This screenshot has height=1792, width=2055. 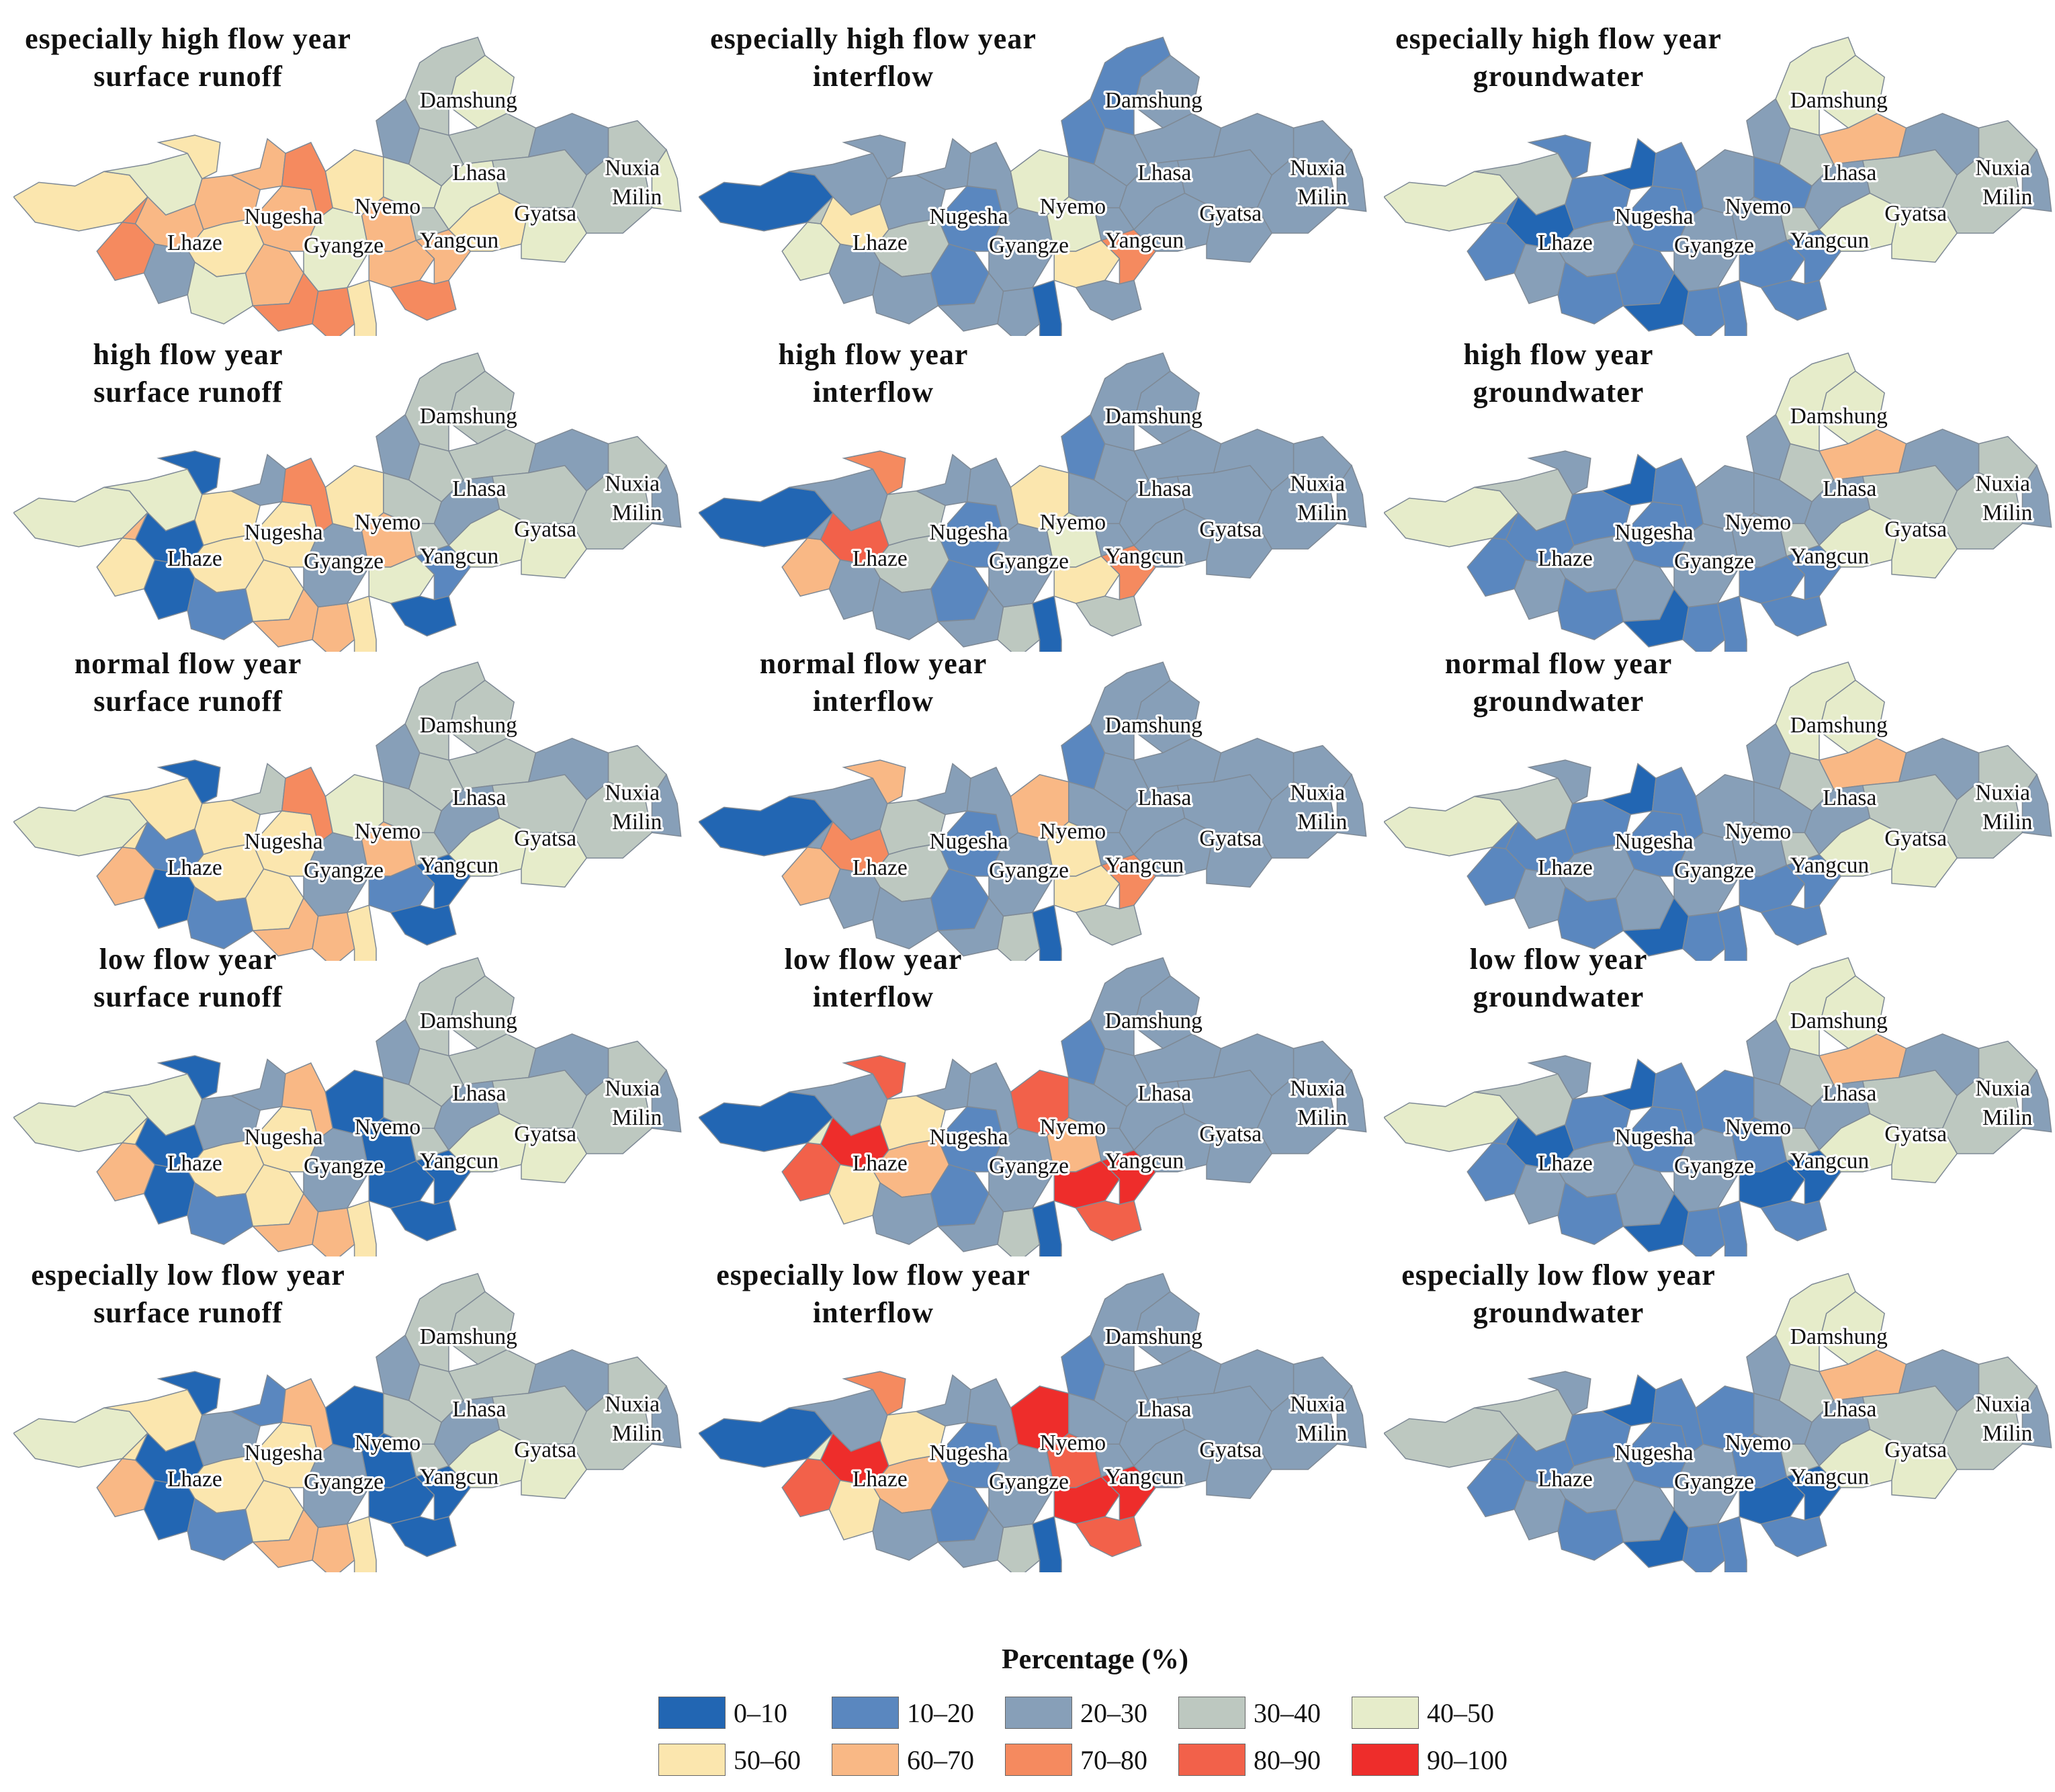 I want to click on panel-title-component: groundwater, so click(x=1559, y=76).